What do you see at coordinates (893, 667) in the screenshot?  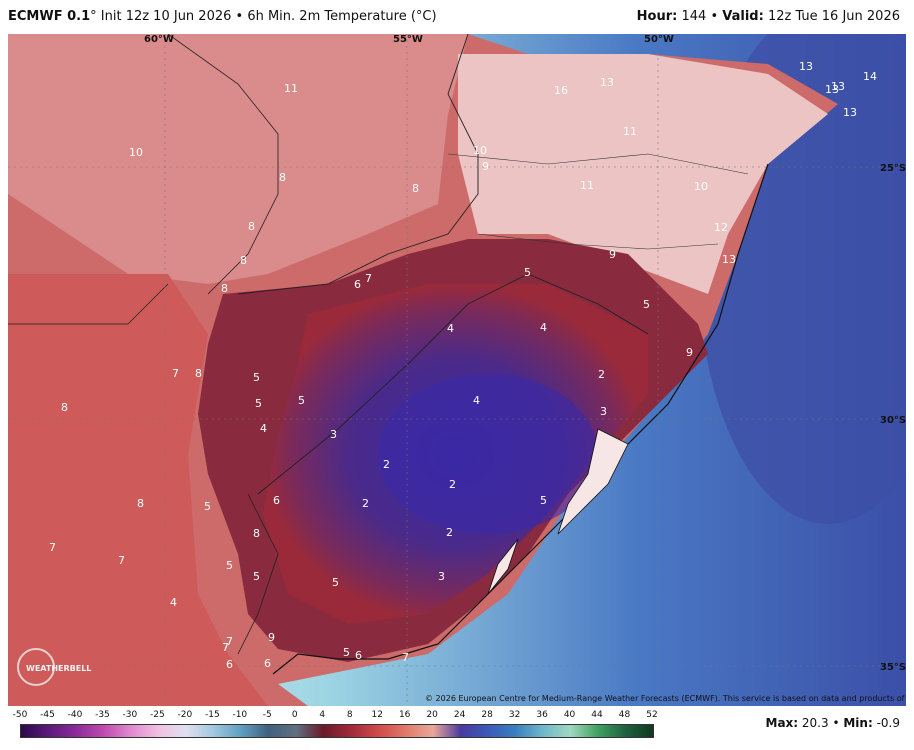 I see `lat-label-35s: 35°S` at bounding box center [893, 667].